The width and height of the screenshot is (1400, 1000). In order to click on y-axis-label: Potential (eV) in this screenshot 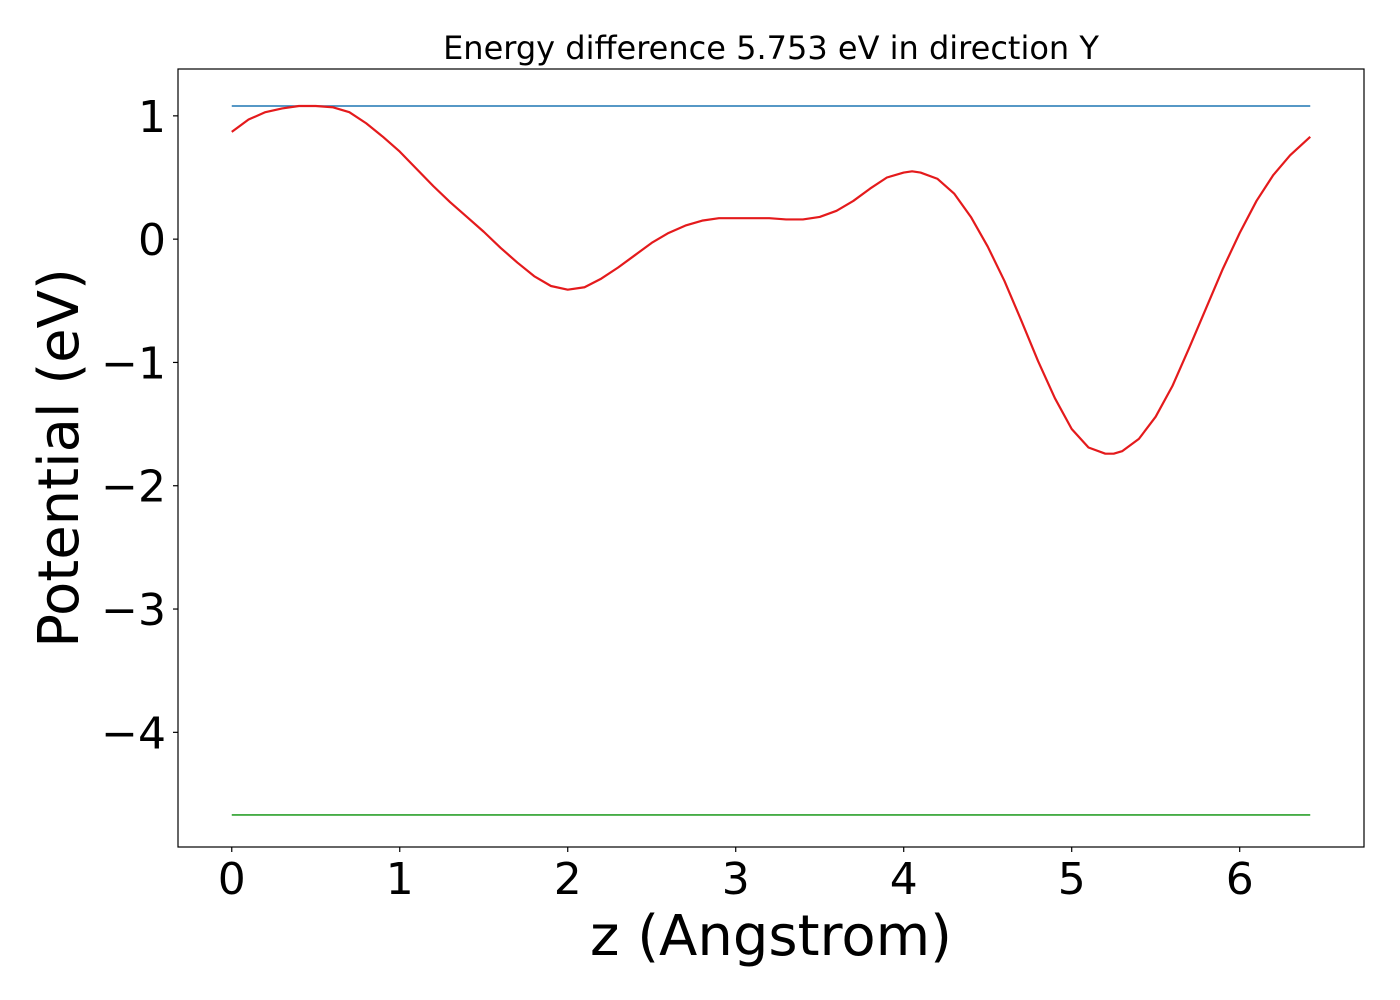, I will do `click(59, 458)`.